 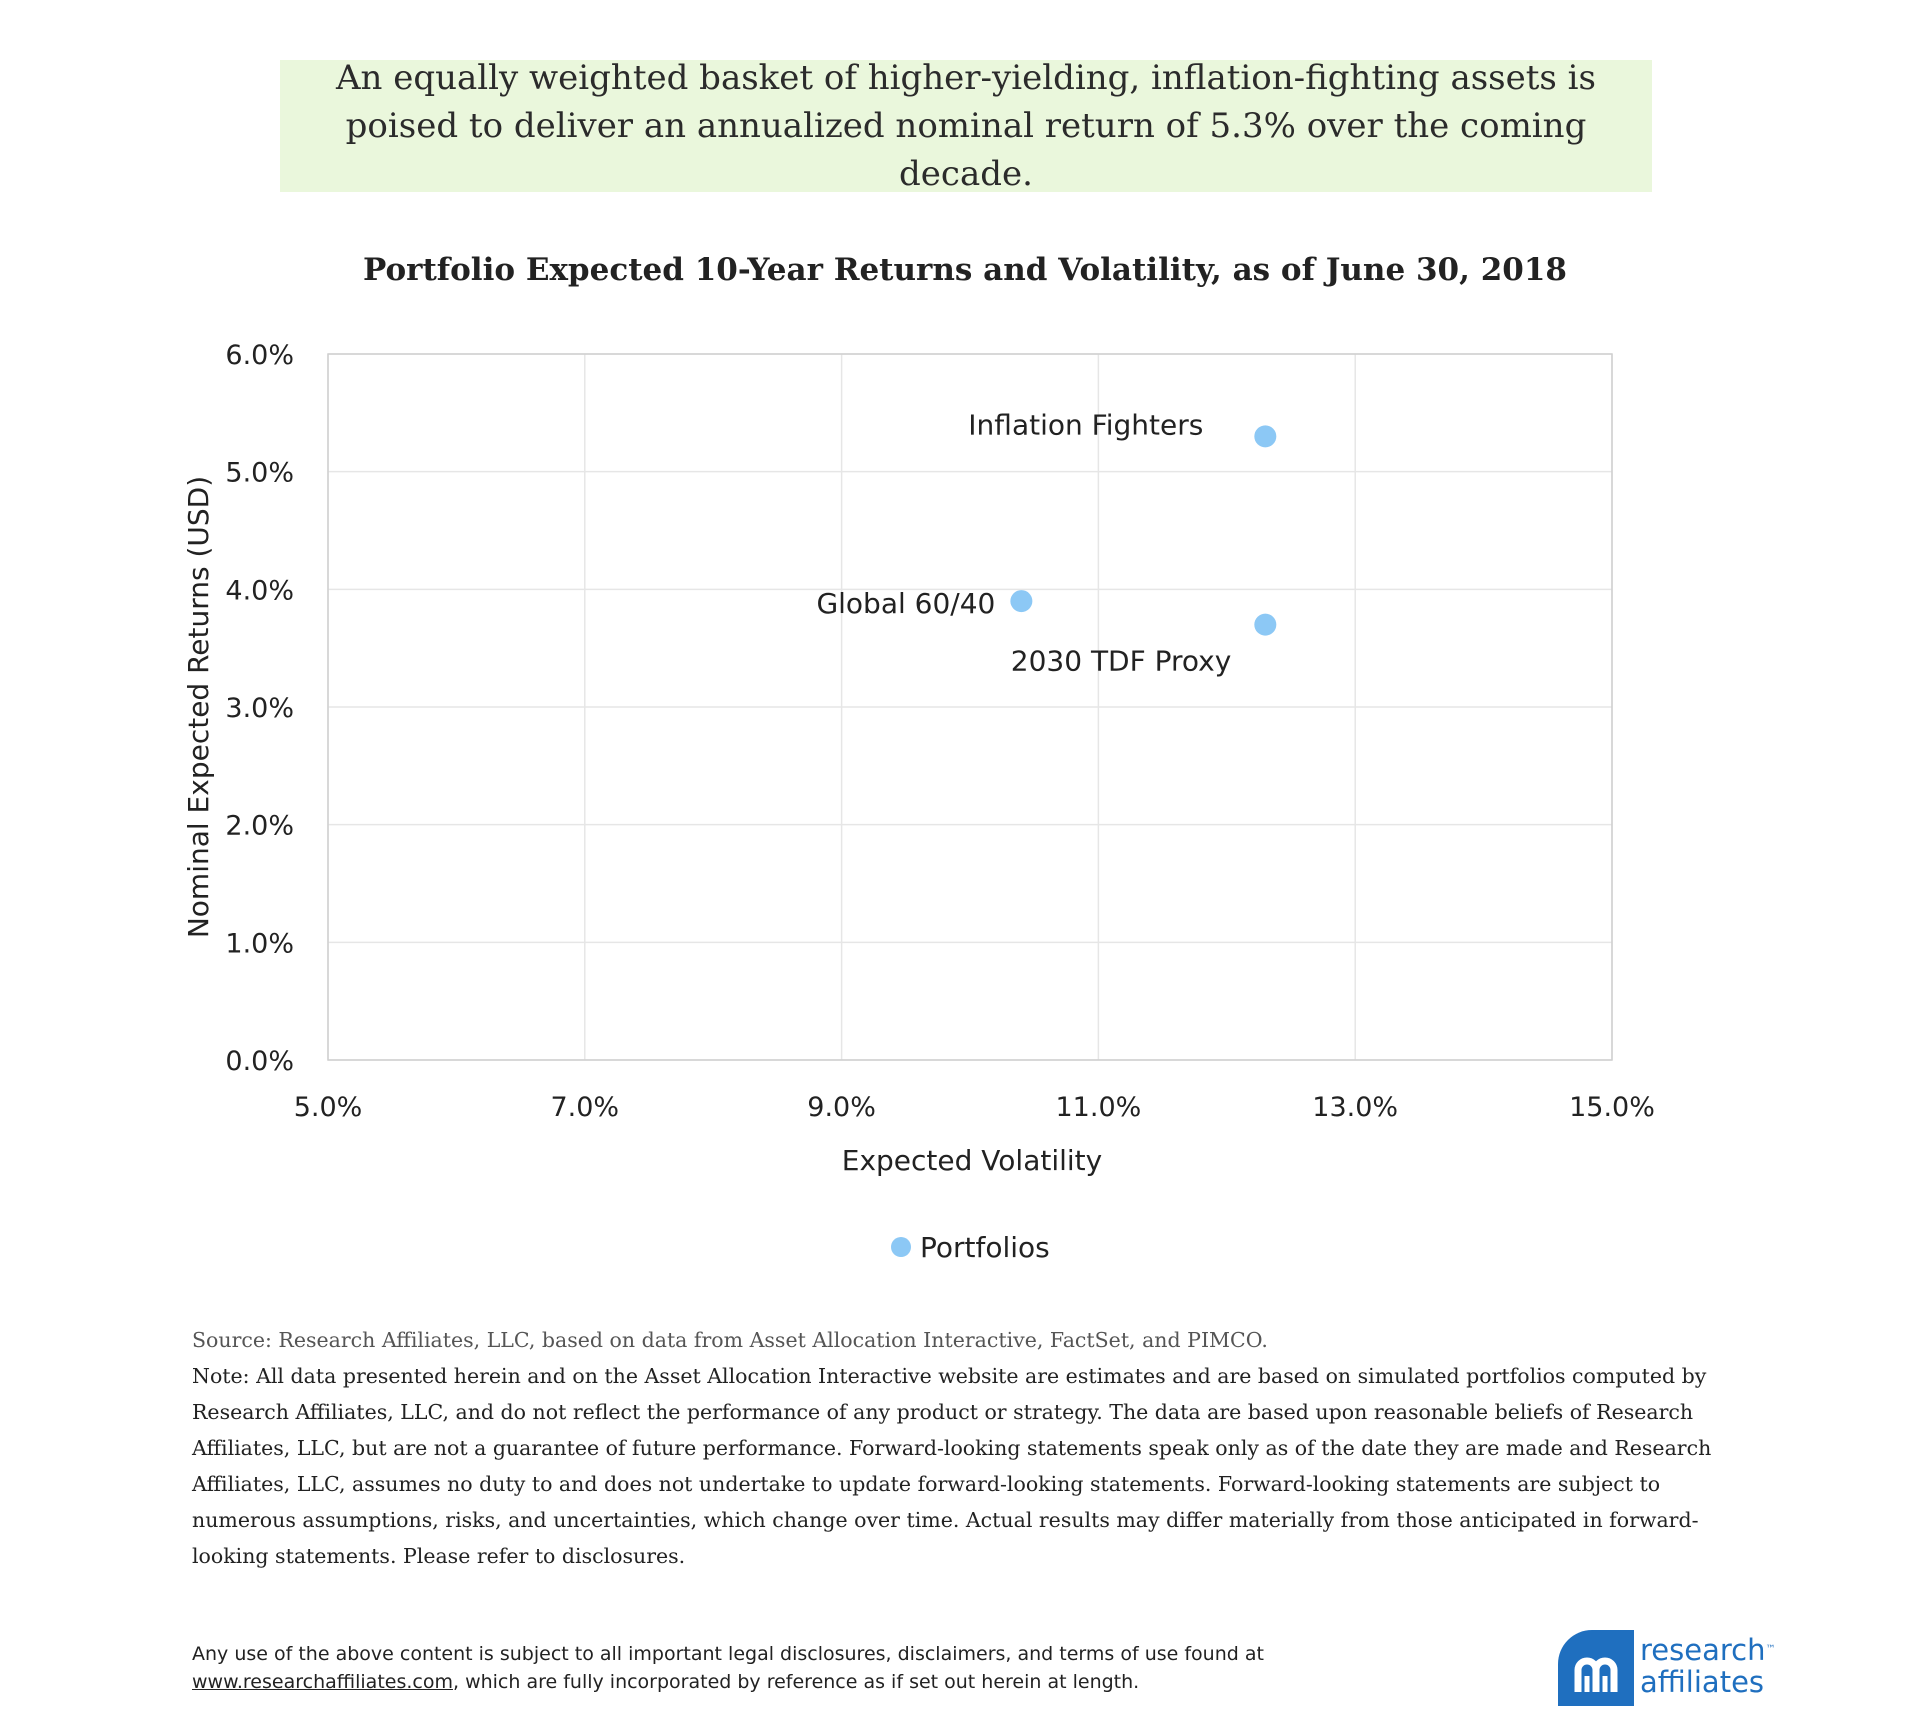 What do you see at coordinates (328, 1107) in the screenshot?
I see `x-tick-label: 5.0%` at bounding box center [328, 1107].